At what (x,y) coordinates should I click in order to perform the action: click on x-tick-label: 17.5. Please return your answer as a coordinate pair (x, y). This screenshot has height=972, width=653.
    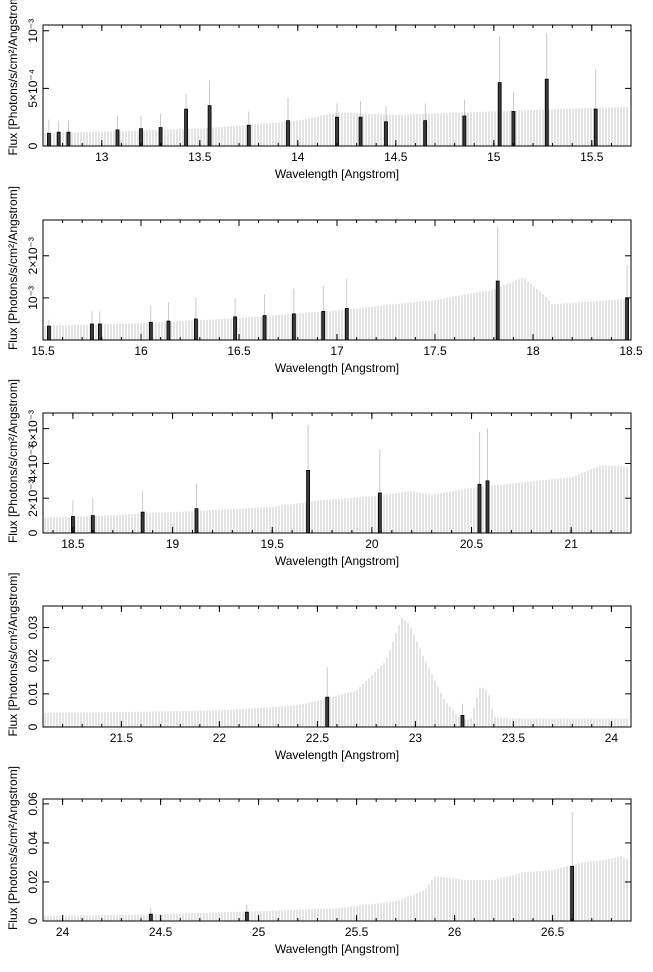
    Looking at the image, I should click on (435, 351).